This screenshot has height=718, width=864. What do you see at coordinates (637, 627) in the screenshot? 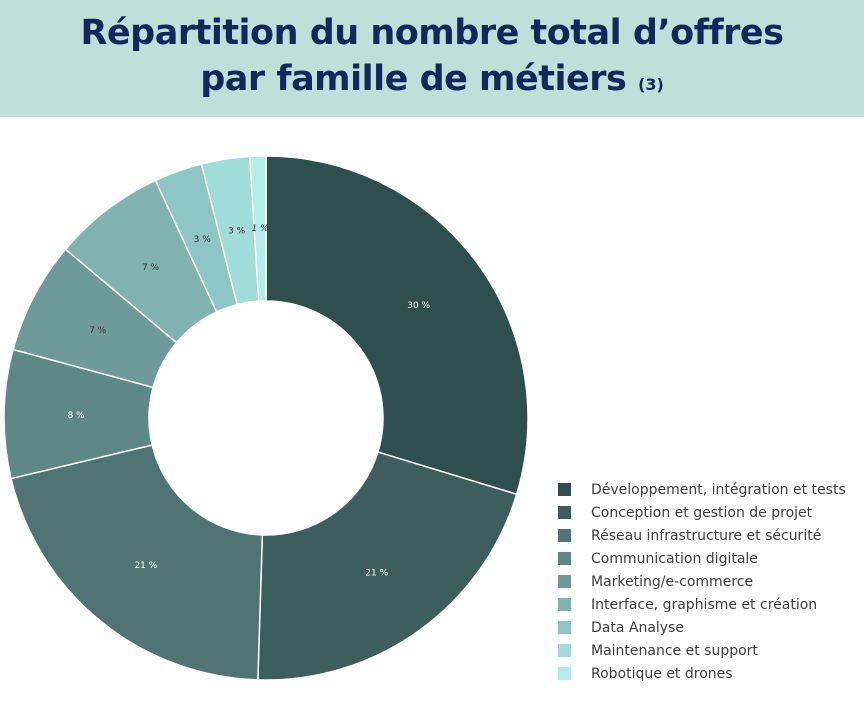
I see `legend-label: Data Analyse` at bounding box center [637, 627].